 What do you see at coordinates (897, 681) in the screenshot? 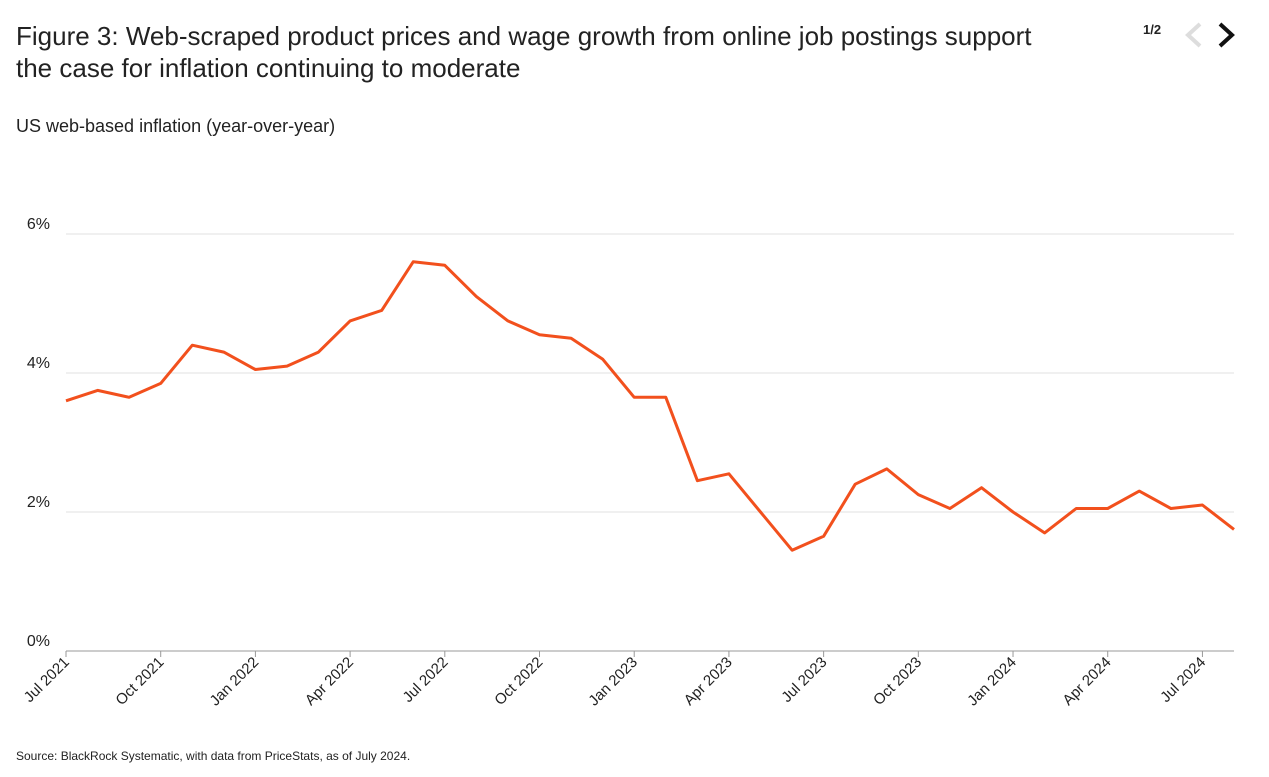
I see `x-tick-label: Oct 2023` at bounding box center [897, 681].